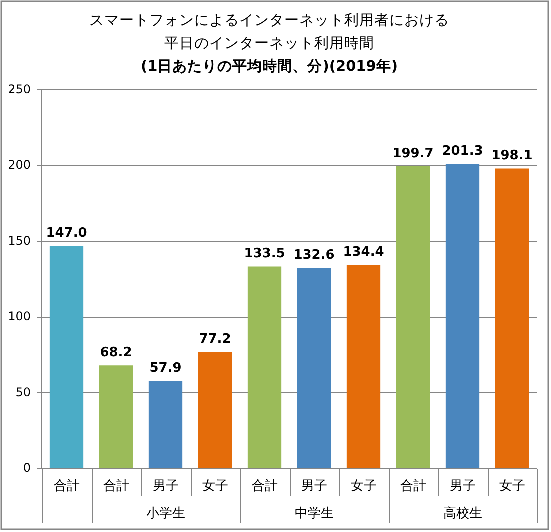 This screenshot has height=532, width=551. What do you see at coordinates (116, 353) in the screenshot?
I see `data-label: 68.2` at bounding box center [116, 353].